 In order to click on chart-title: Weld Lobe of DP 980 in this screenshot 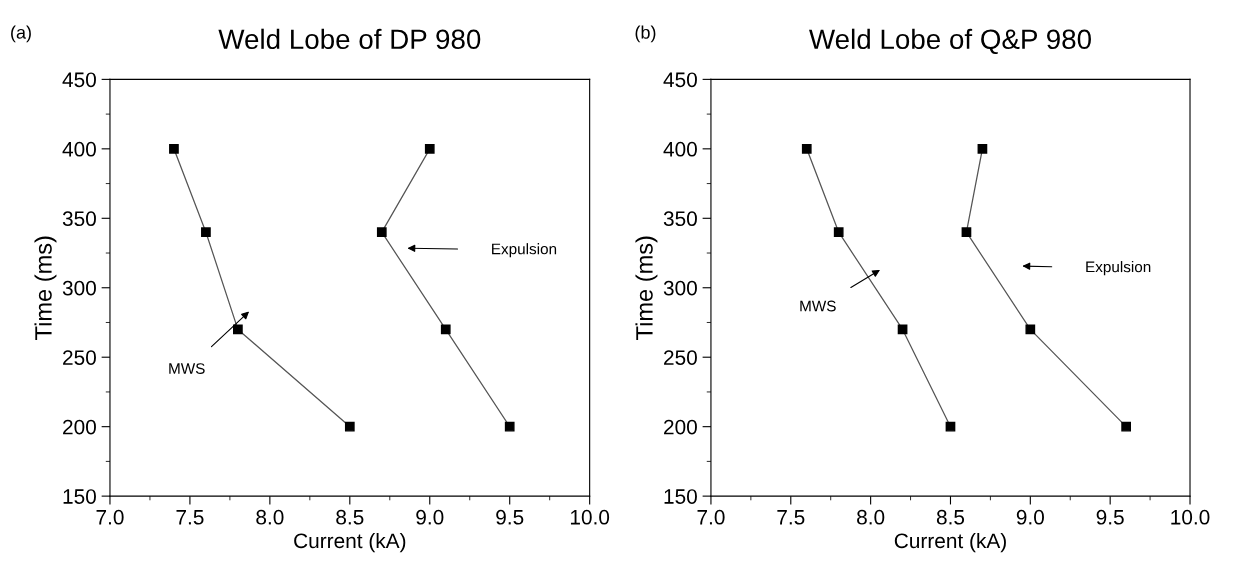, I will do `click(349, 39)`.